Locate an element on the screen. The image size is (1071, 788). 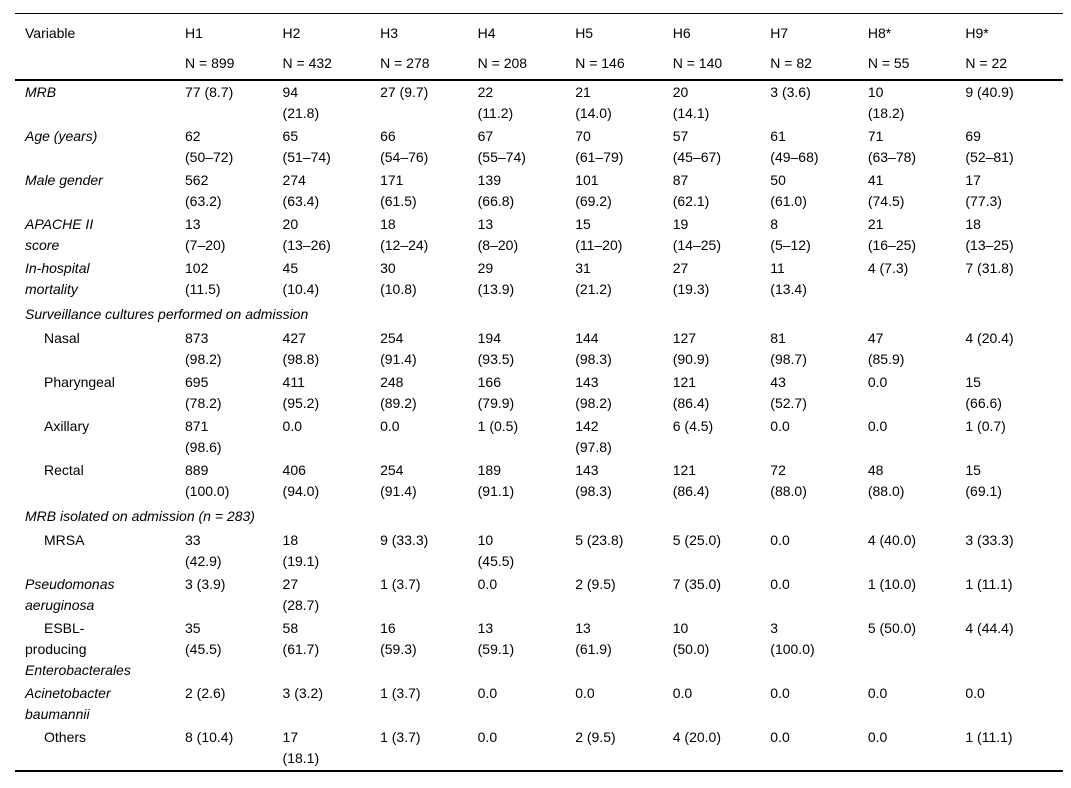
cell-pseudomonas-aeruginosa-h1: 3 (3.9) is located at coordinates (234, 595).